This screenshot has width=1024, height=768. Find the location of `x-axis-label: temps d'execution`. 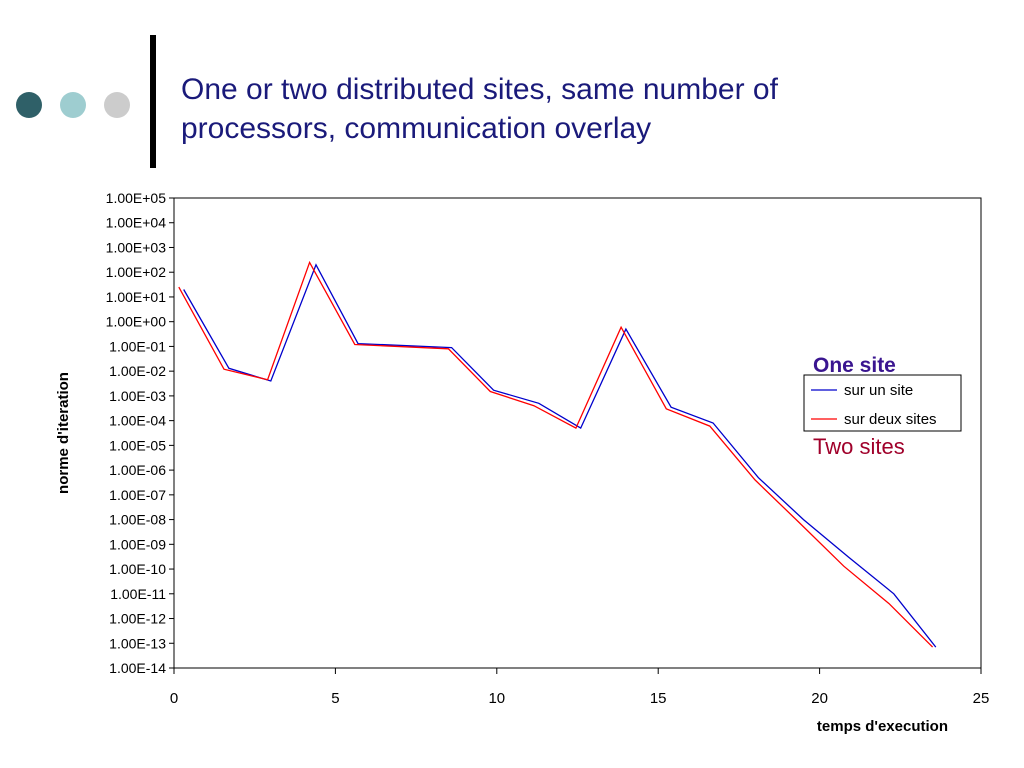

x-axis-label: temps d'execution is located at coordinates (882, 726).